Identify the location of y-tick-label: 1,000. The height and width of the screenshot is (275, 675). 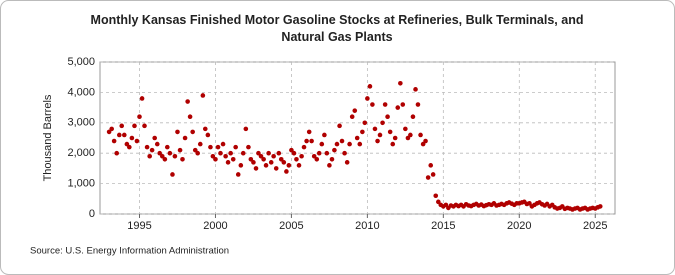
(81, 184).